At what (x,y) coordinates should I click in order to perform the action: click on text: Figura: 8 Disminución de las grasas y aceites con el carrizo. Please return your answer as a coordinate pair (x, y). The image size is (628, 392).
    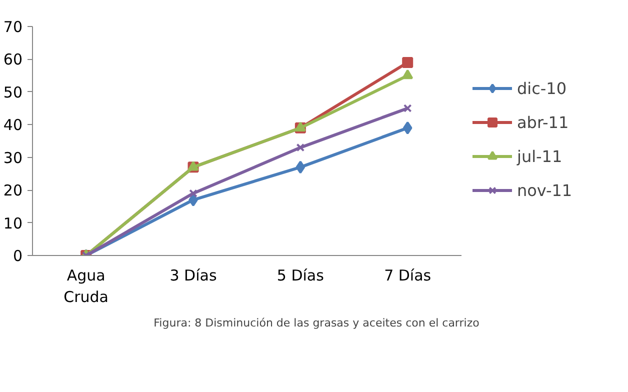
    Looking at the image, I should click on (317, 323).